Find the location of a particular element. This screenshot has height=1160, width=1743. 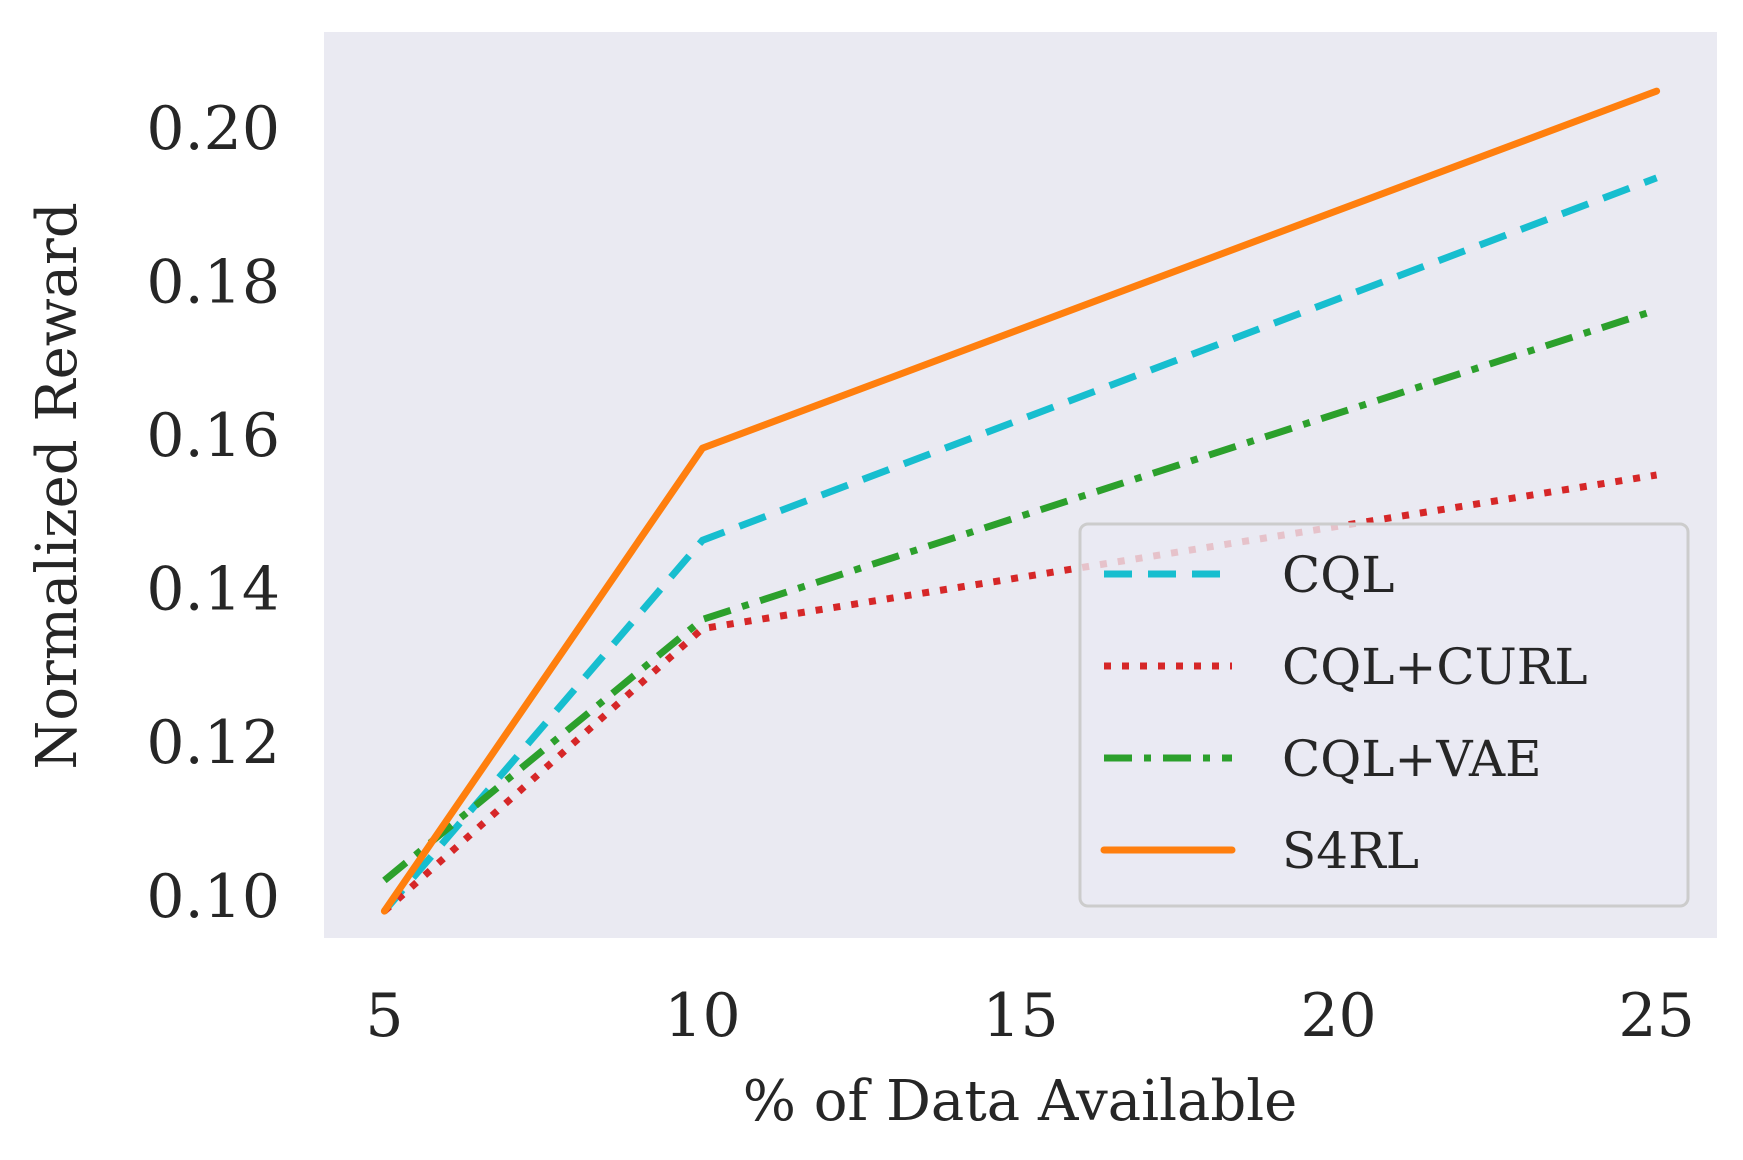

y-tick-label: 0.20 is located at coordinates (213, 129).